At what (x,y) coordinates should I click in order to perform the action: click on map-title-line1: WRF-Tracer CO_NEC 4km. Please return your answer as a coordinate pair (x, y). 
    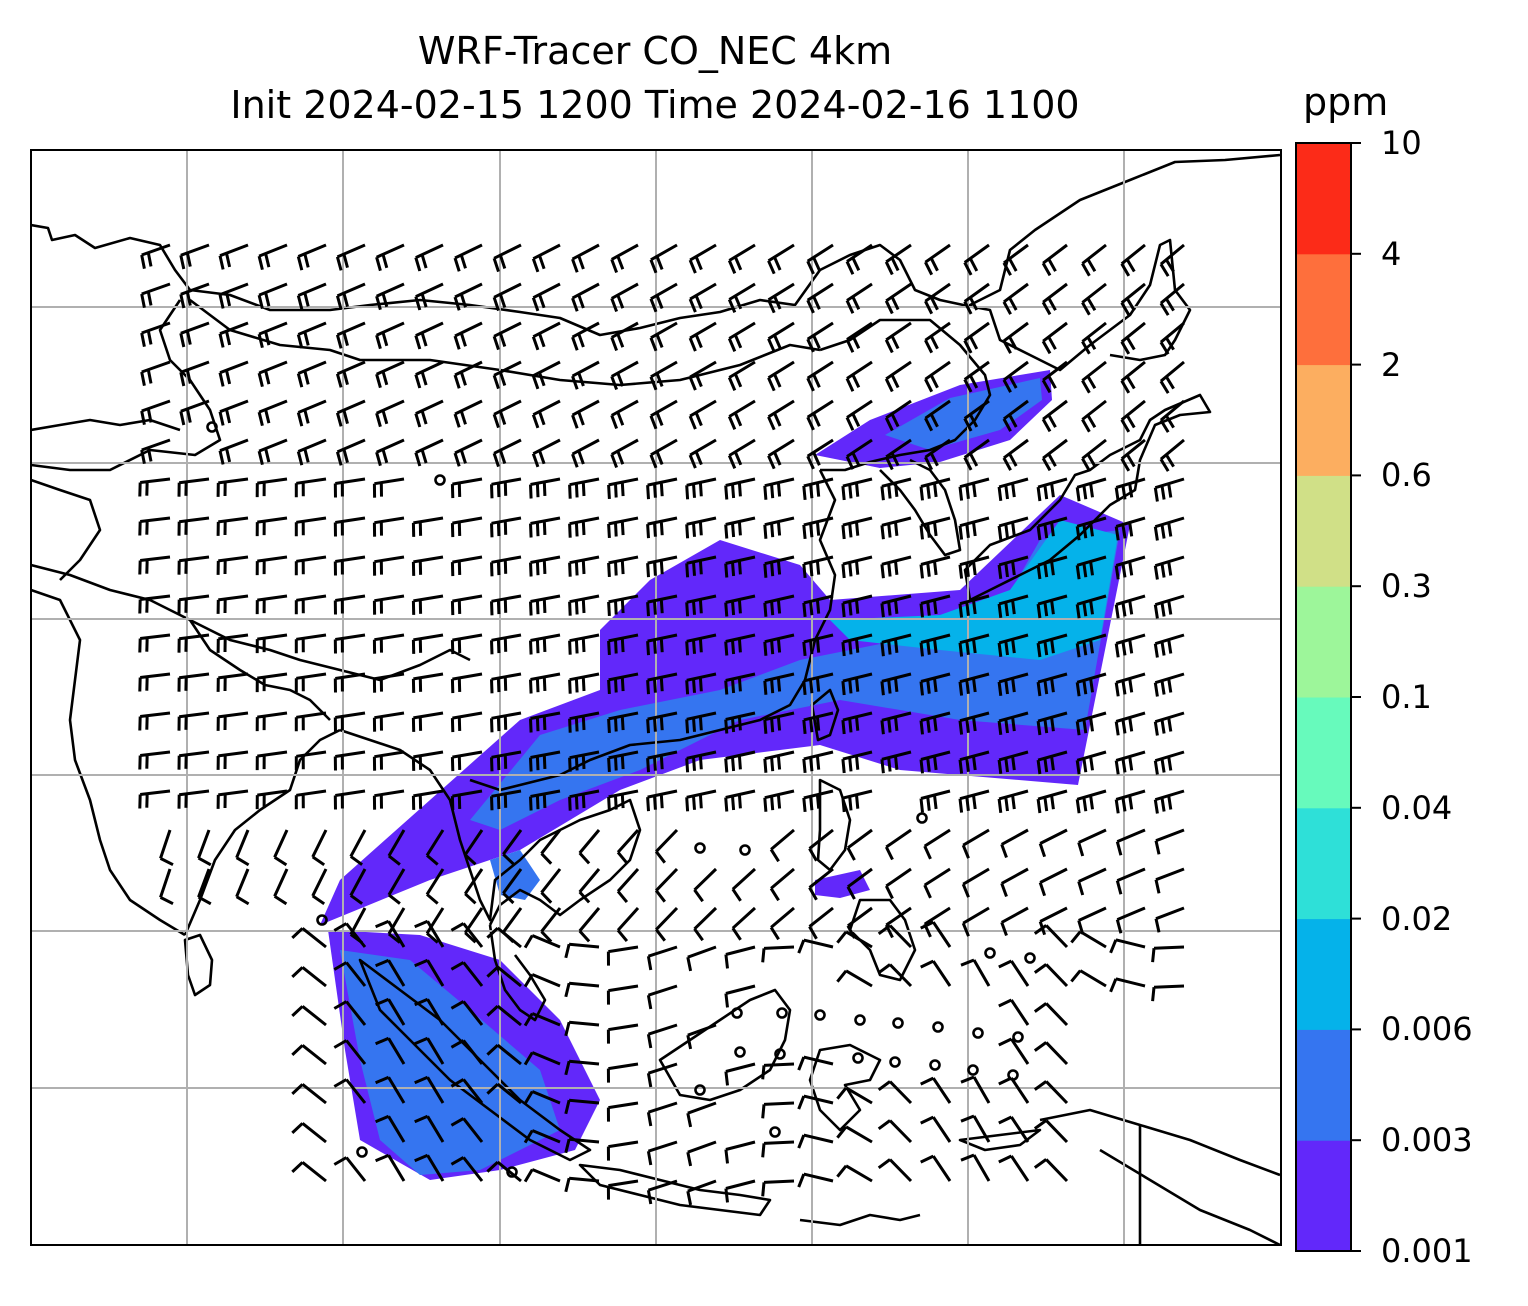
    Looking at the image, I should click on (655, 51).